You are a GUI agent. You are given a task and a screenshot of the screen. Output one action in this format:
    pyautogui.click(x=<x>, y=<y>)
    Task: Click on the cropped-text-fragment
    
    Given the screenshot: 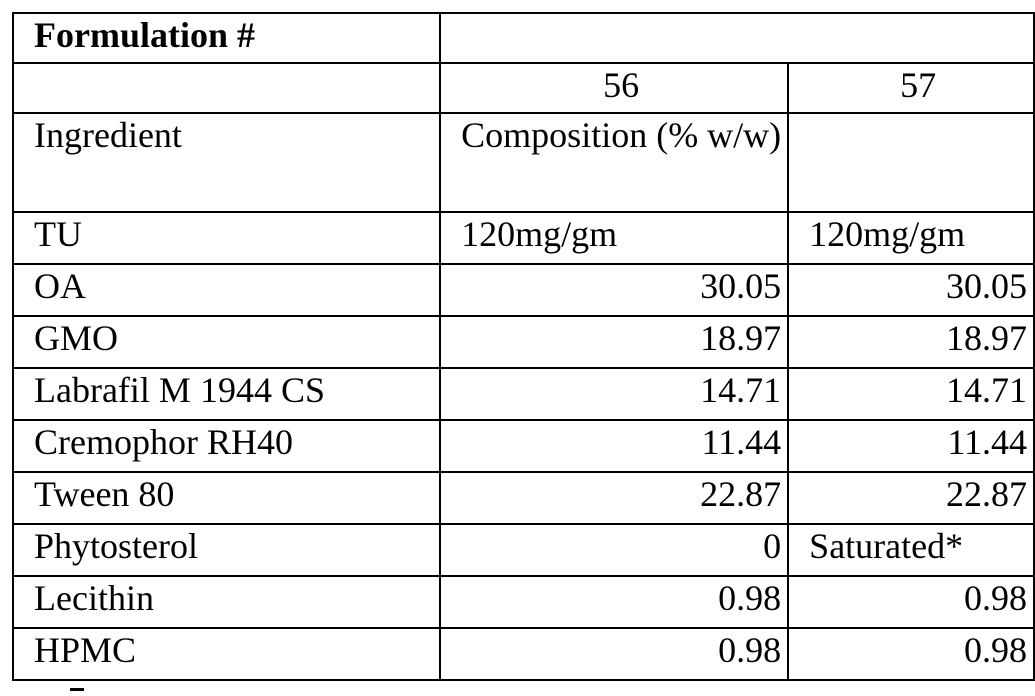 What is the action you would take?
    pyautogui.click(x=77, y=689)
    